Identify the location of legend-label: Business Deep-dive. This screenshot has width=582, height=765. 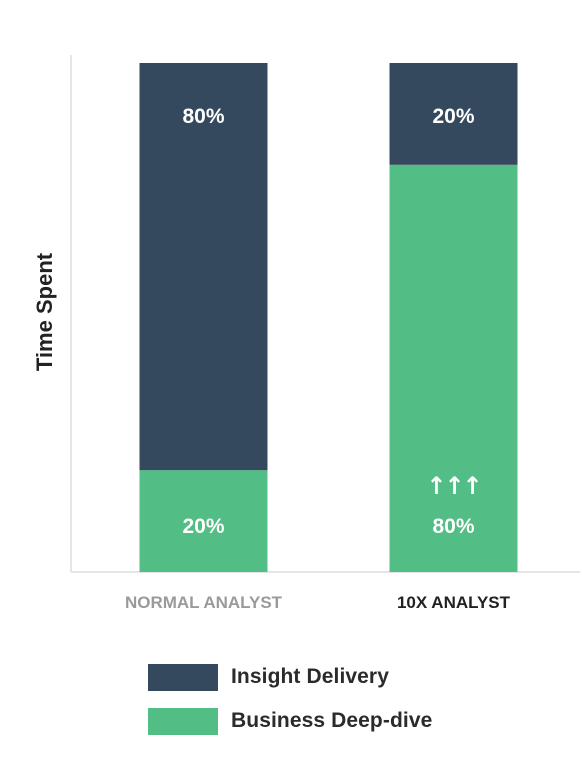
(332, 720).